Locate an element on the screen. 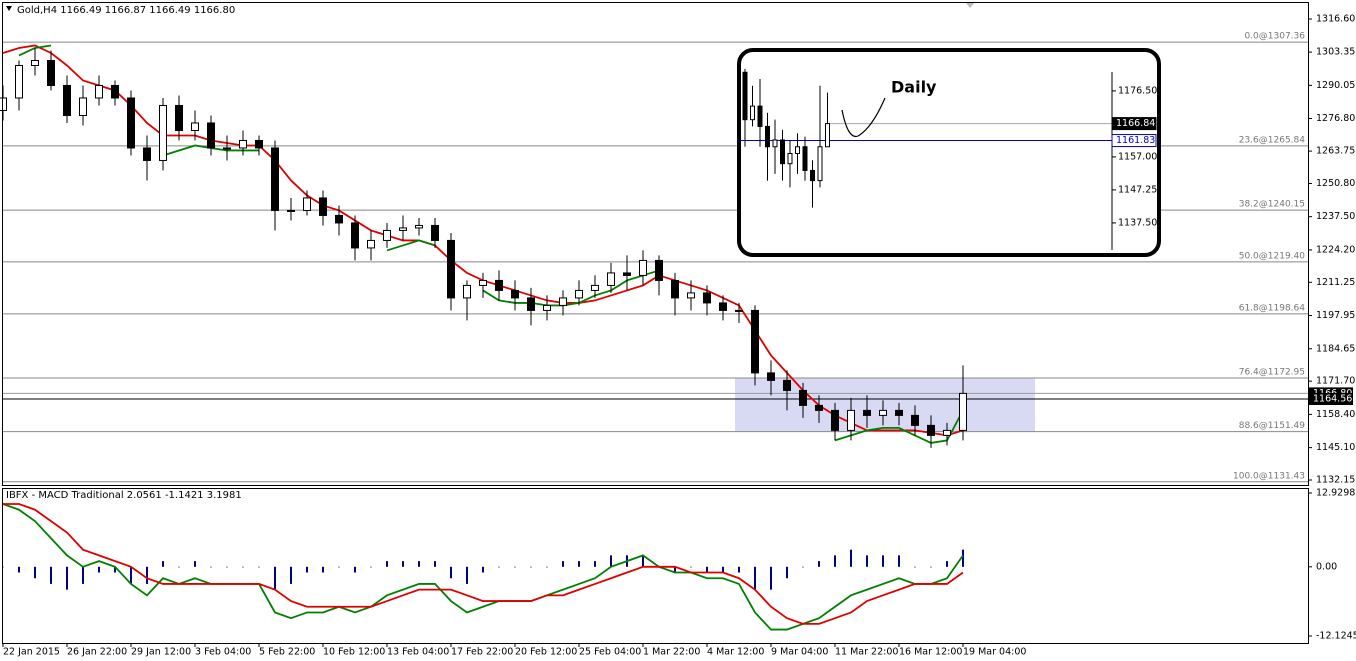  x-tick-label: 3 Feb 04:00 is located at coordinates (223, 652).